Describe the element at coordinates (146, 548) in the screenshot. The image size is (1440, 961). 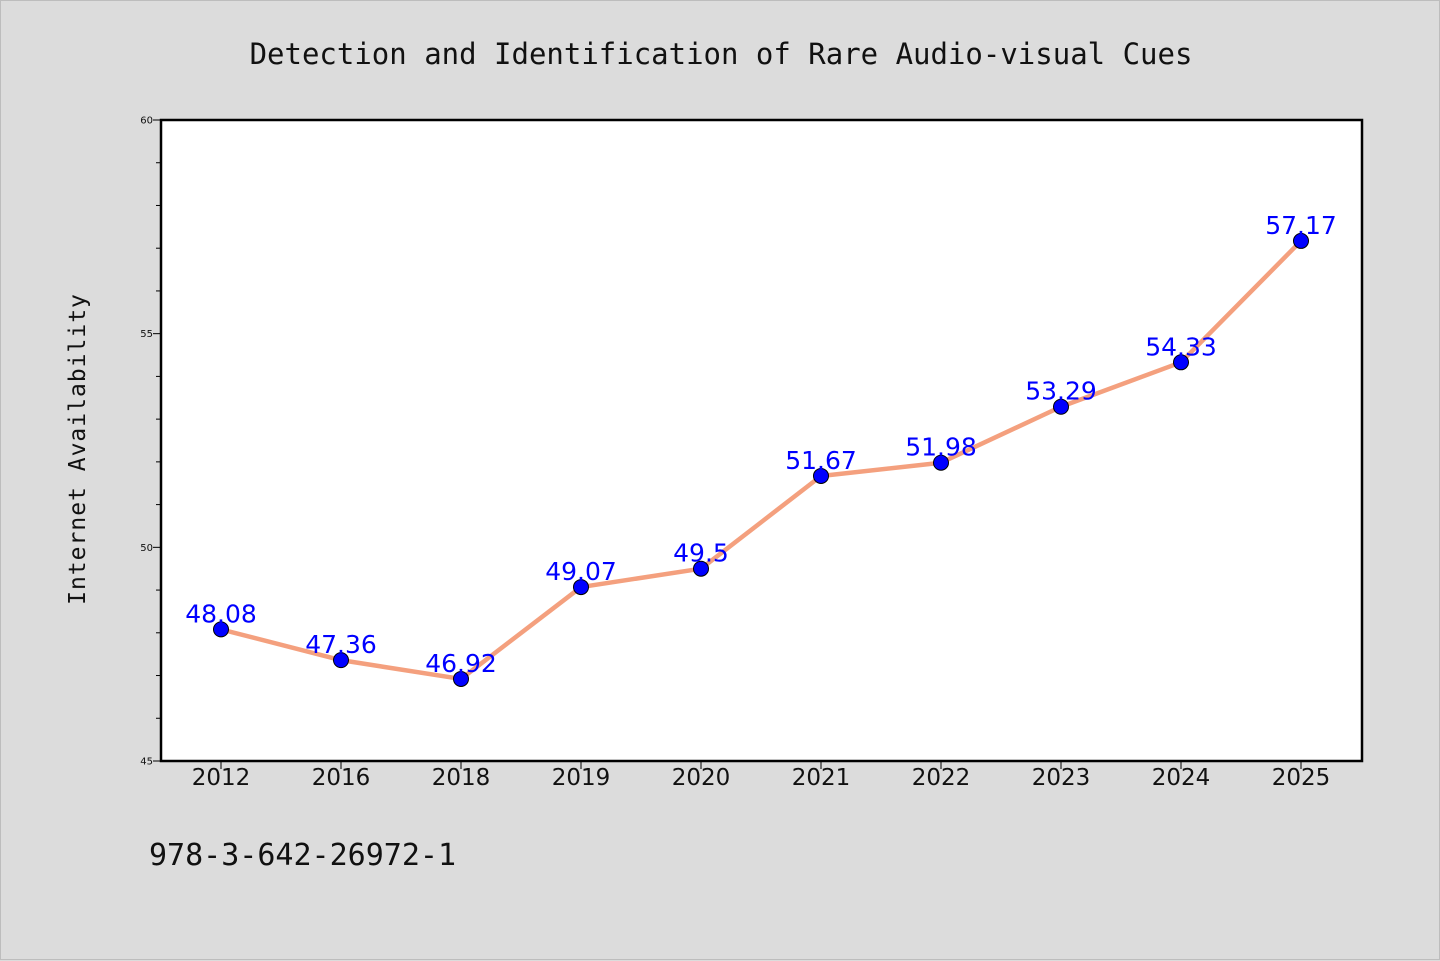
I see `y-tick-label: 50` at that location.